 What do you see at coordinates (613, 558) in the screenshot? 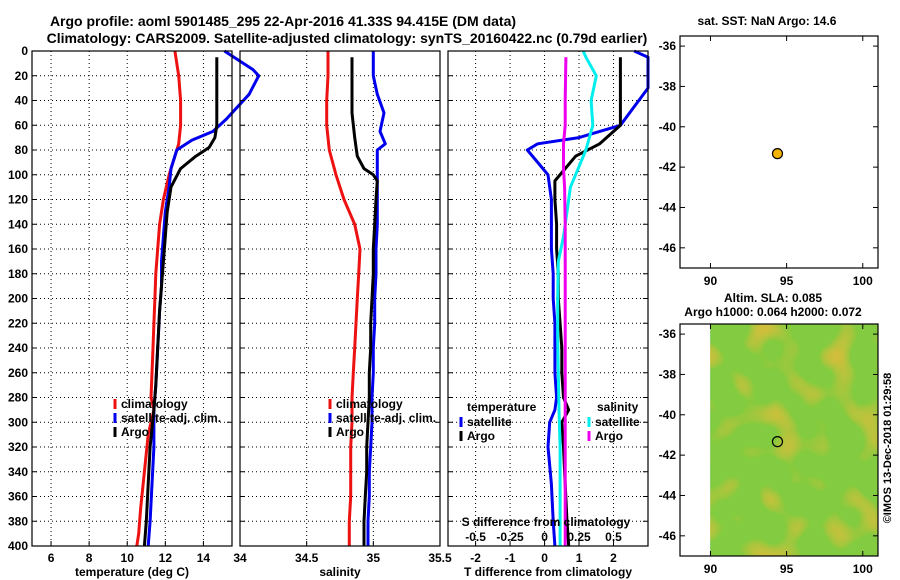
I see `x-tick-label: 2` at bounding box center [613, 558].